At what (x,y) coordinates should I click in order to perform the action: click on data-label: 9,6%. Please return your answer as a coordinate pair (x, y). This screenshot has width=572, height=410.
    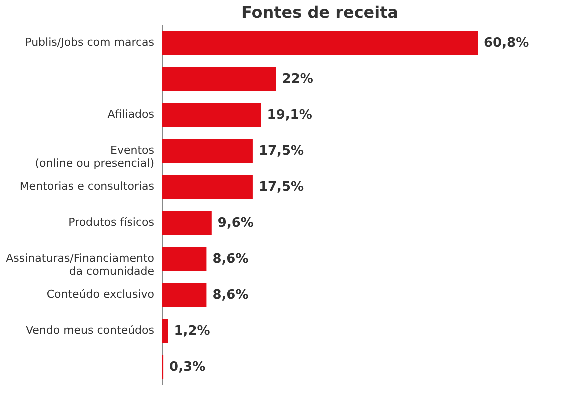
    Looking at the image, I should click on (236, 223).